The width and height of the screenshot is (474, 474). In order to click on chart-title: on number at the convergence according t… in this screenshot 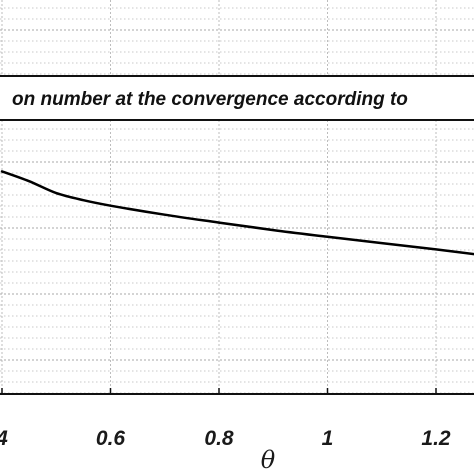, I will do `click(210, 99)`.